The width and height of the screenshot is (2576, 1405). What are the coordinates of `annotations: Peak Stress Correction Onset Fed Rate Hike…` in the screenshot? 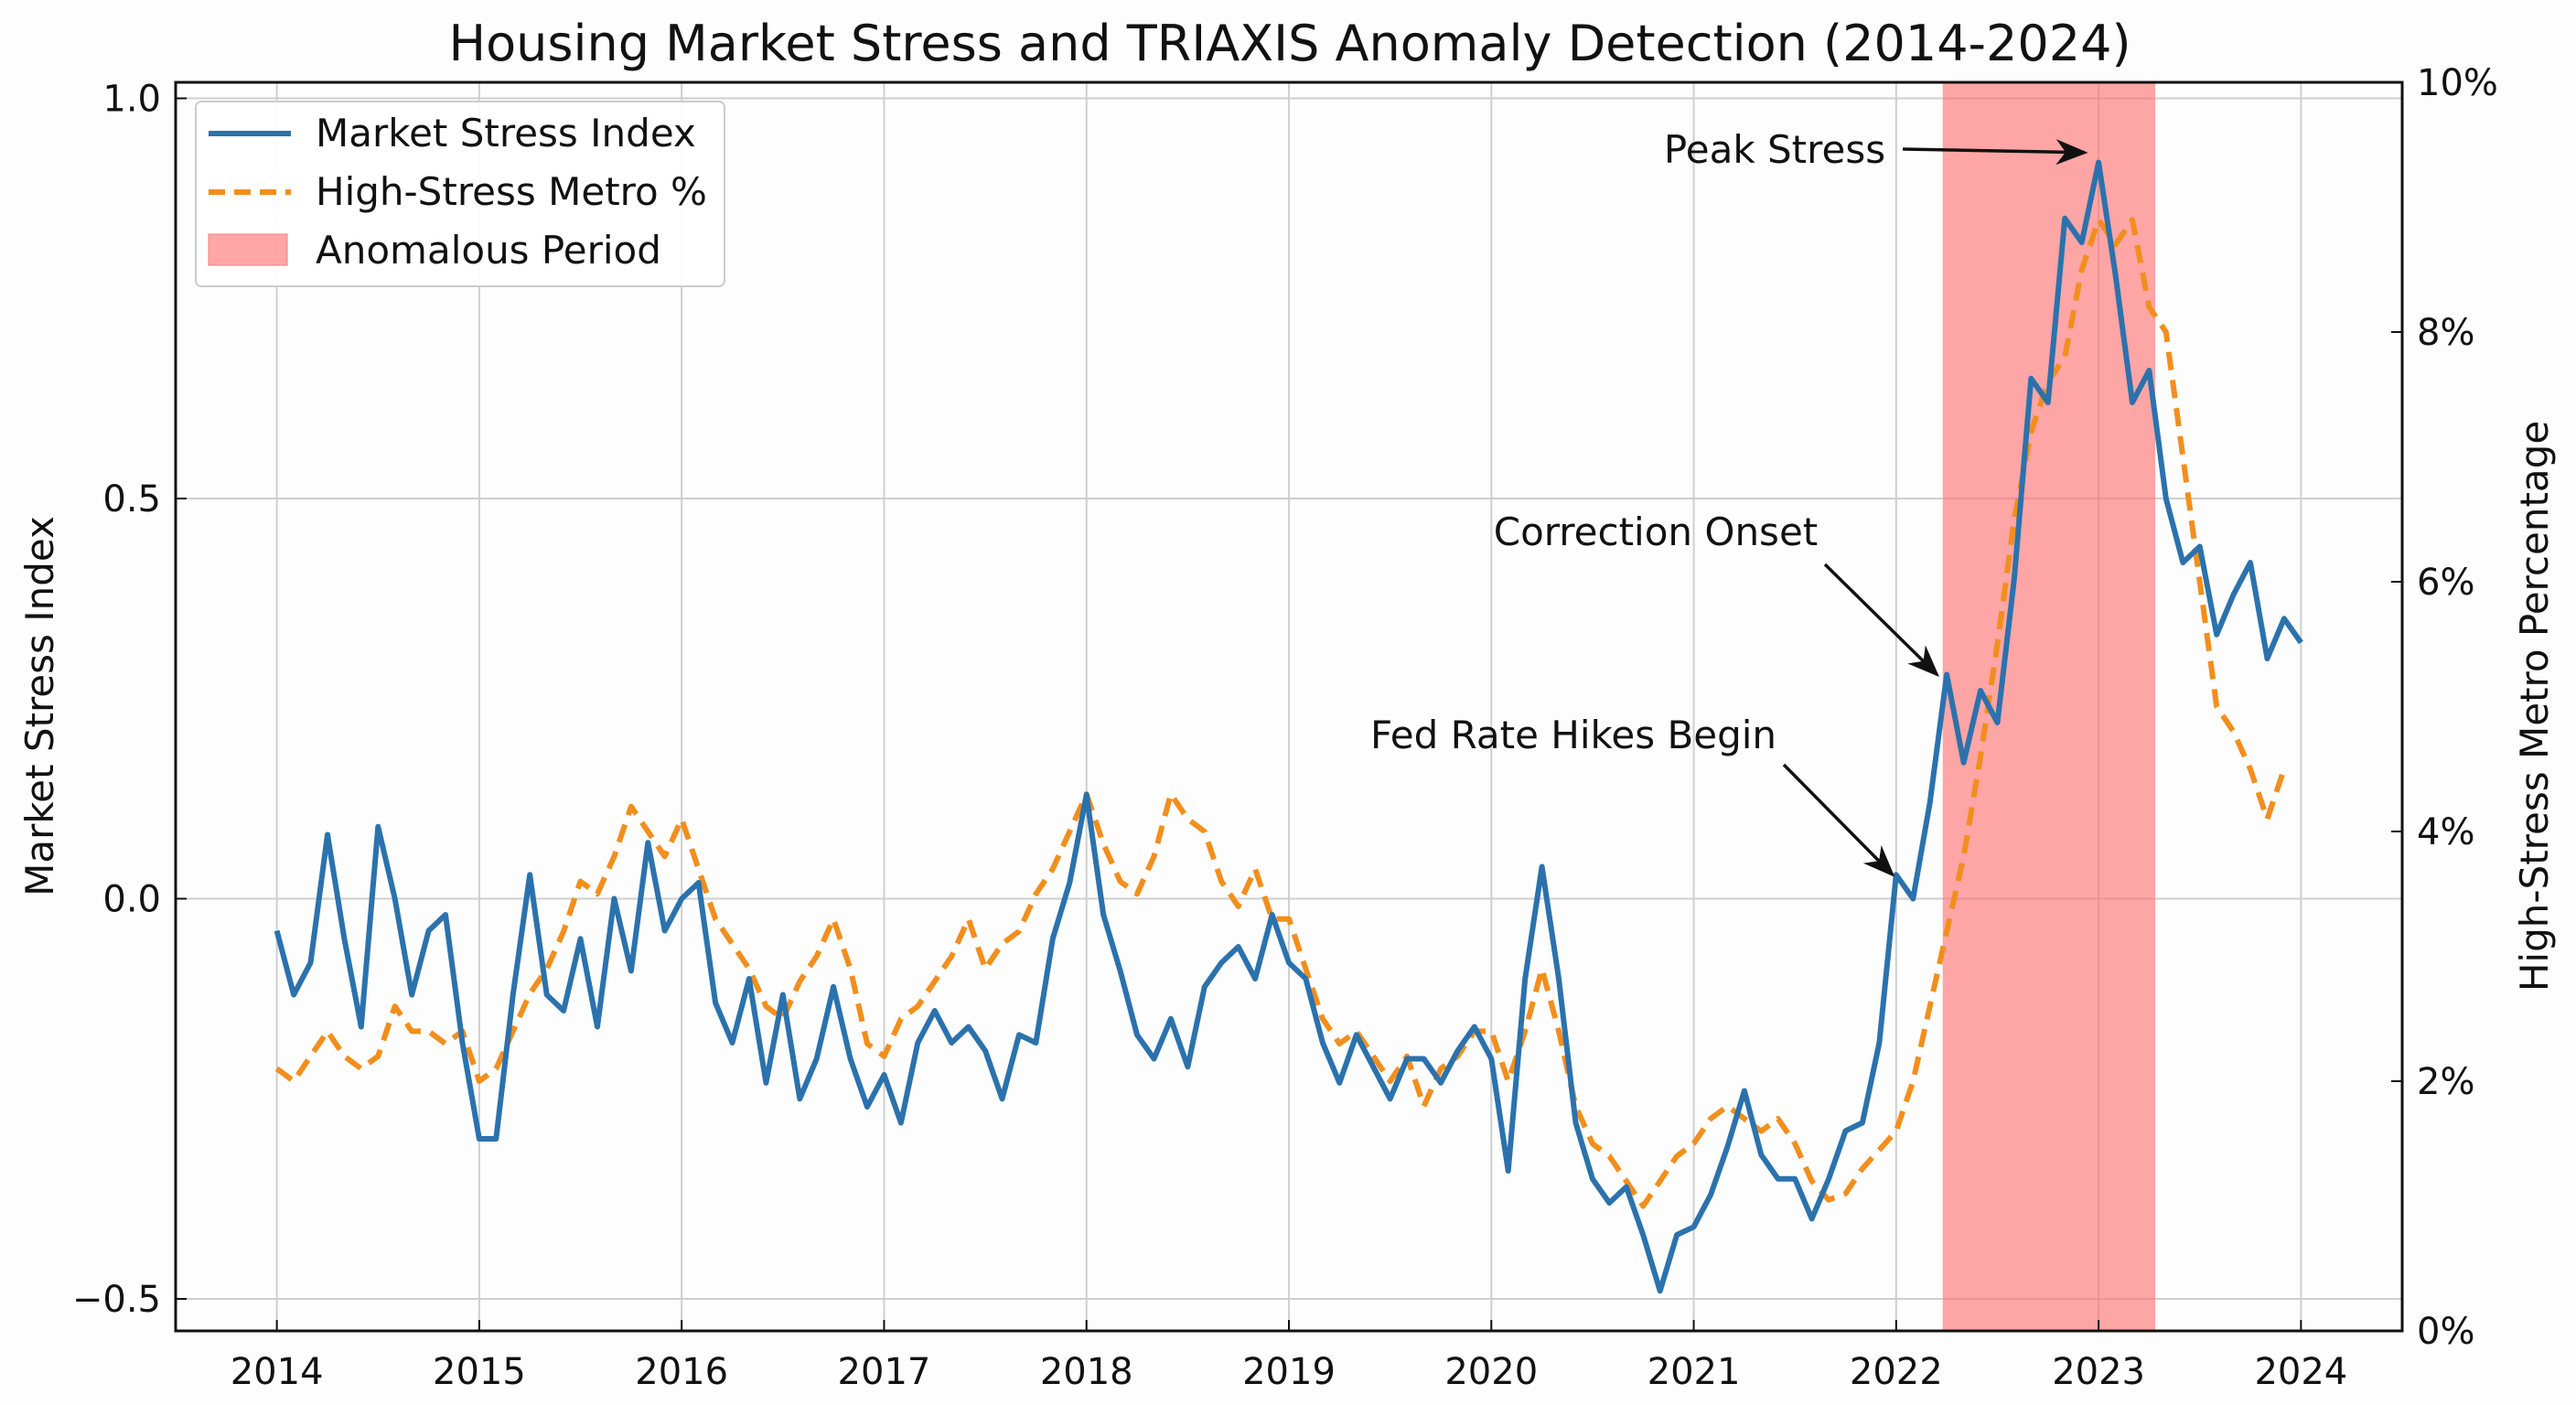 It's located at (1729, 502).